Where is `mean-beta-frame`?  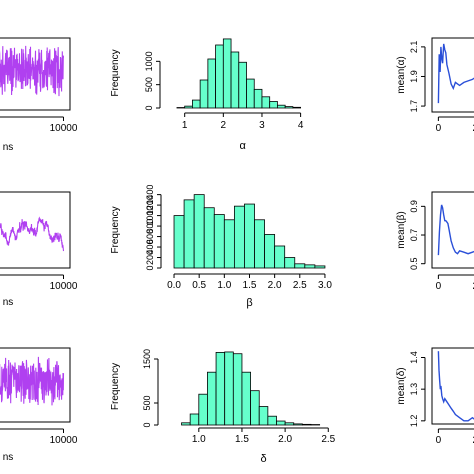
mean-beta-frame is located at coordinates (452, 230).